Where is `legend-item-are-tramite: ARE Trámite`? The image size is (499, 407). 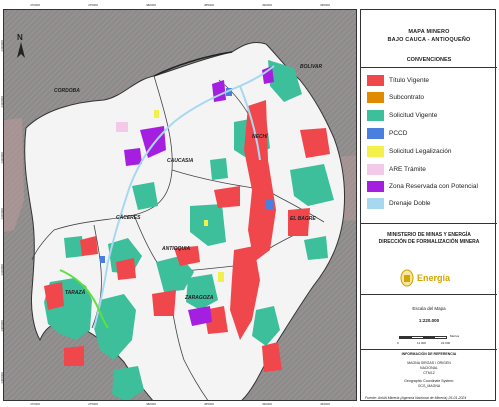
legend-item-are-tramite: ARE Trámite is located at coordinates (396, 169).